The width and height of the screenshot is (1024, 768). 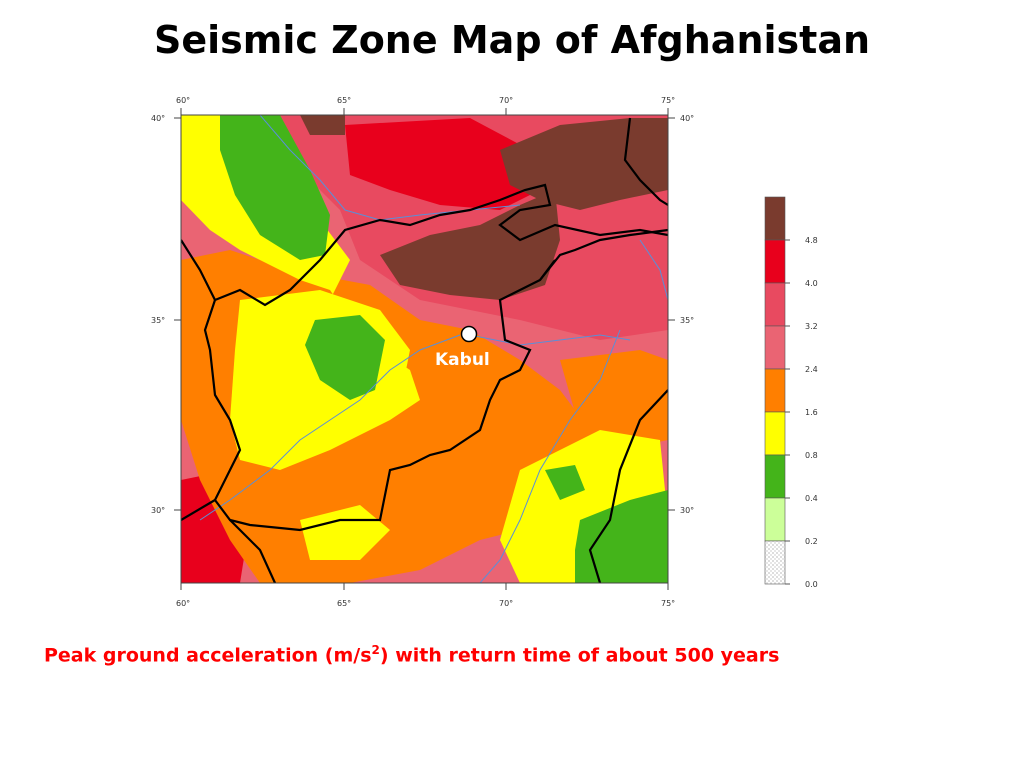 I want to click on legend-label-4.8: 4.8, so click(x=811, y=240).